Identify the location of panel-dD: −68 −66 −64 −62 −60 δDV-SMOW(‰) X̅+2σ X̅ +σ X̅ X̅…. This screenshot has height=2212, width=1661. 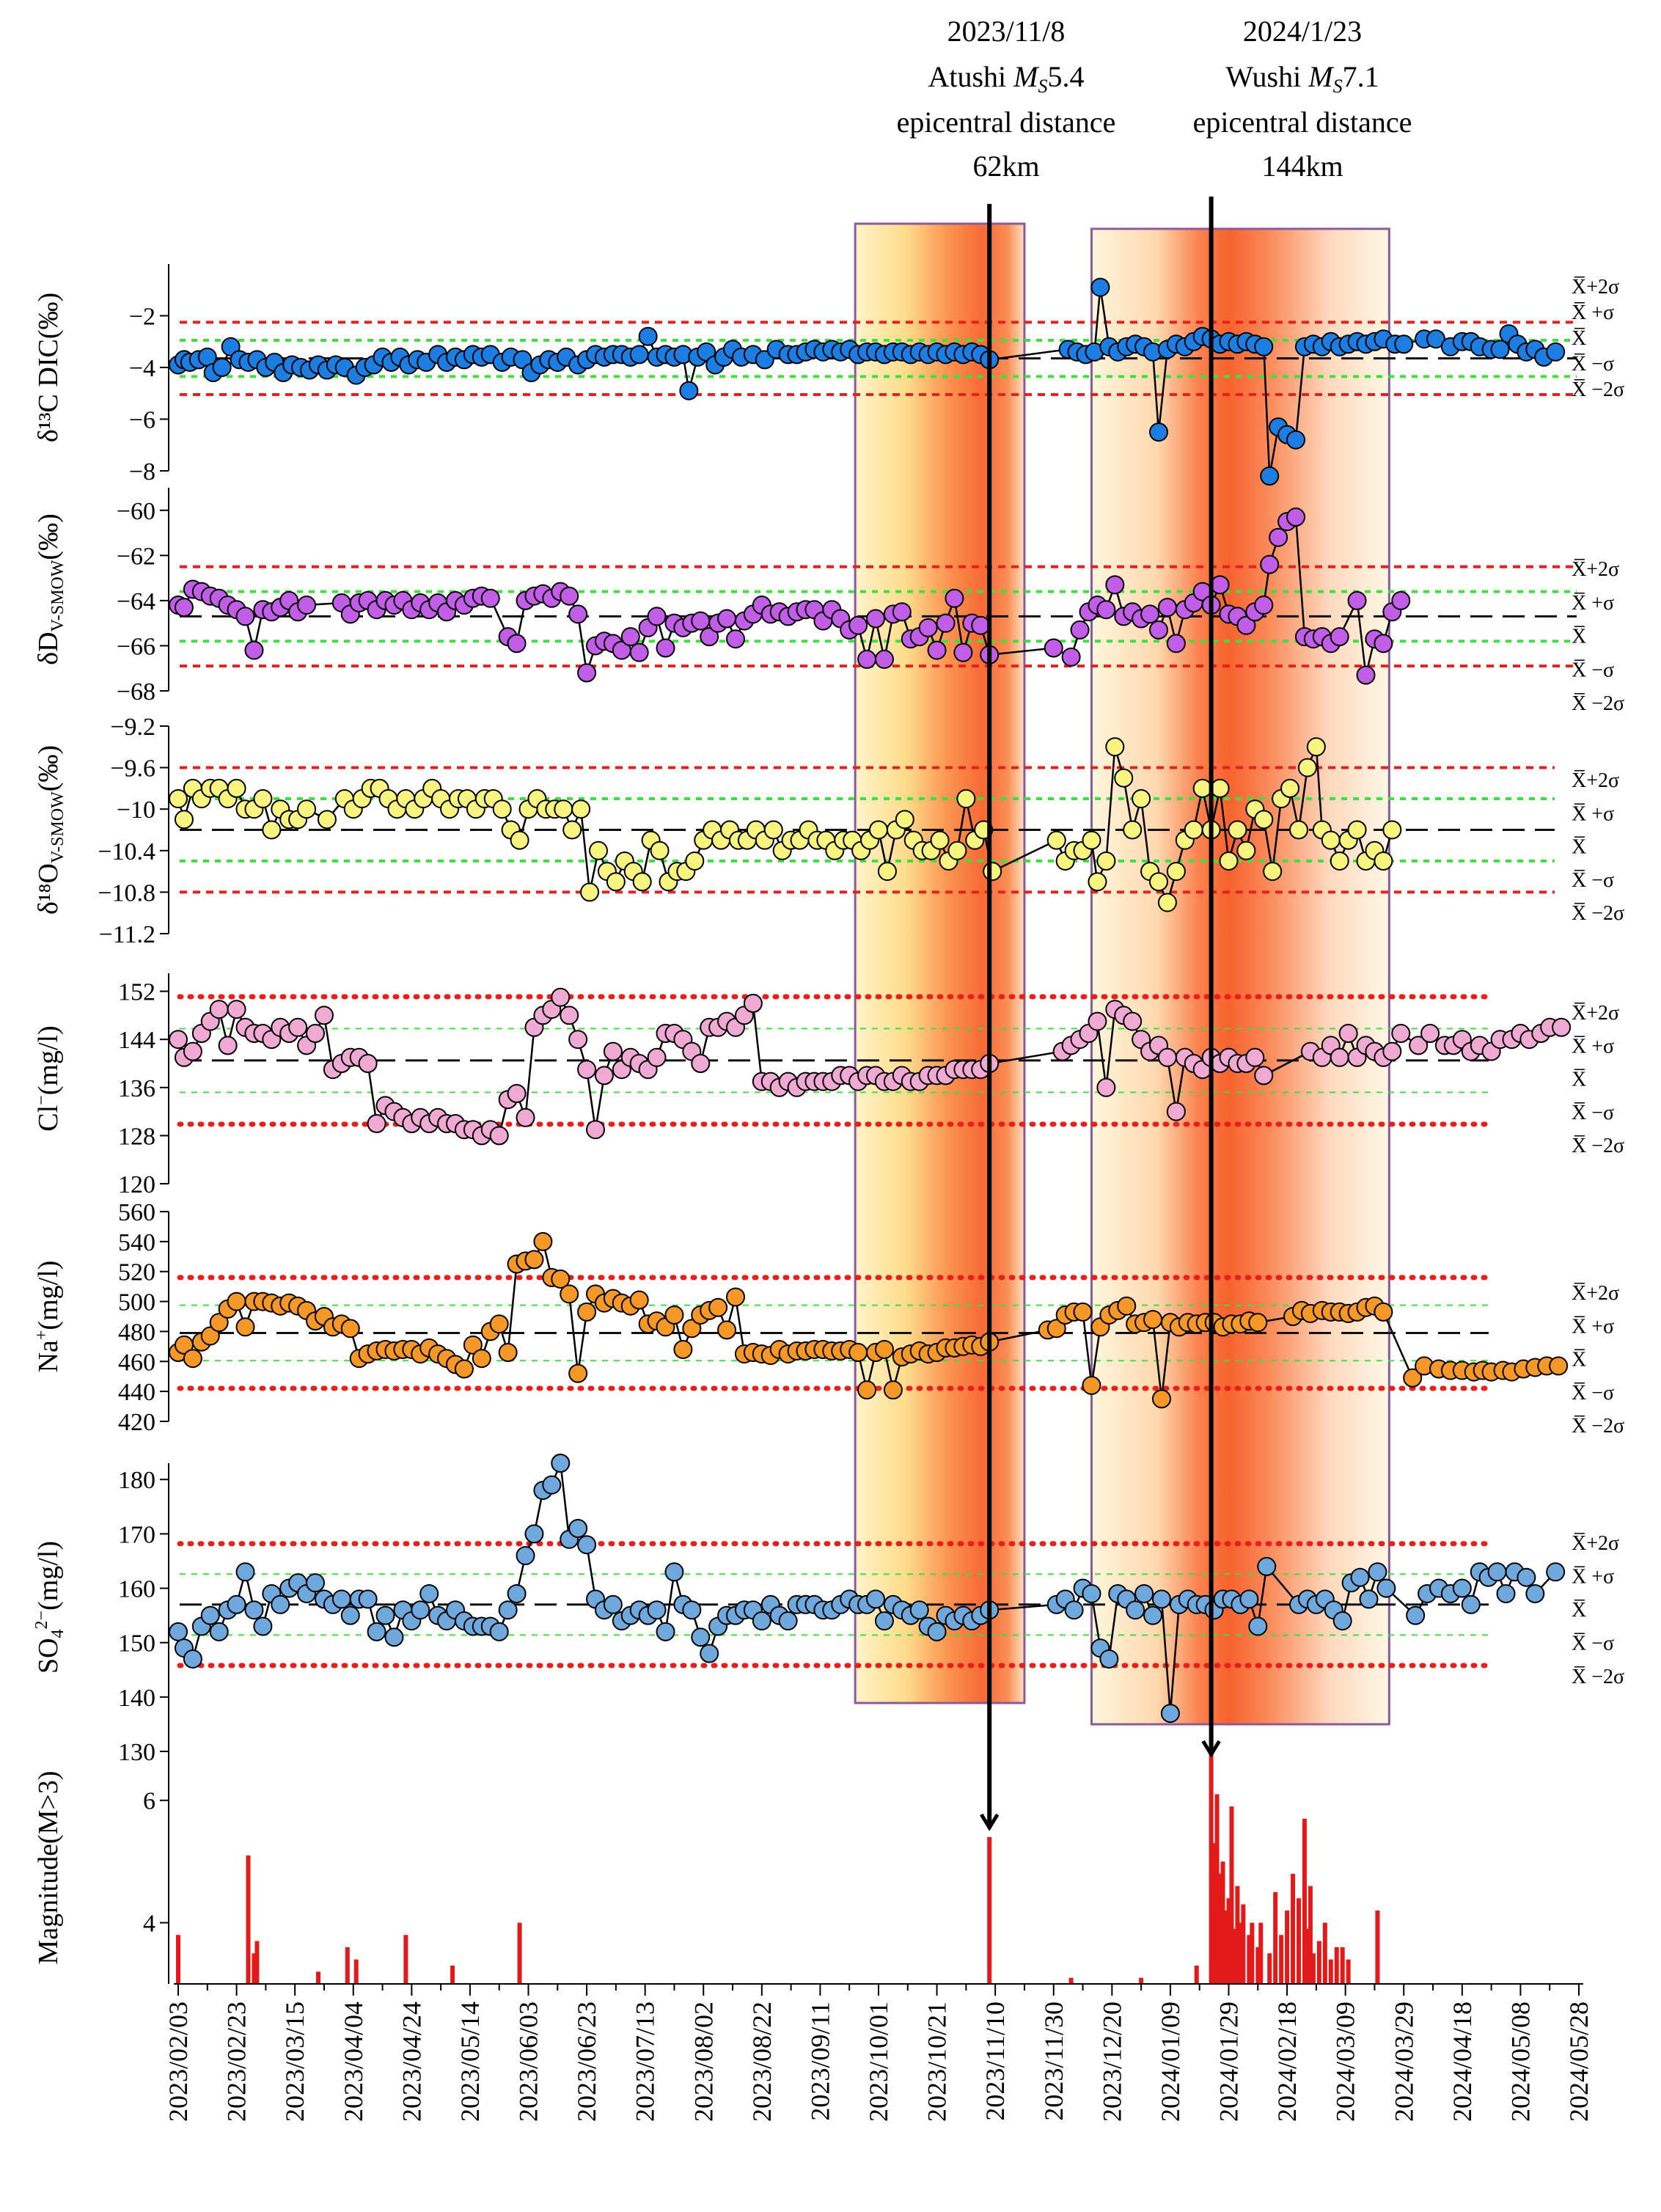
(828, 602).